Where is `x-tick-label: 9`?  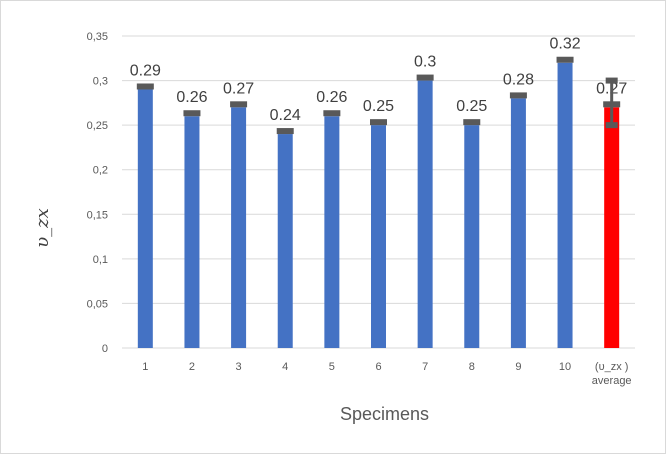 x-tick-label: 9 is located at coordinates (518, 367).